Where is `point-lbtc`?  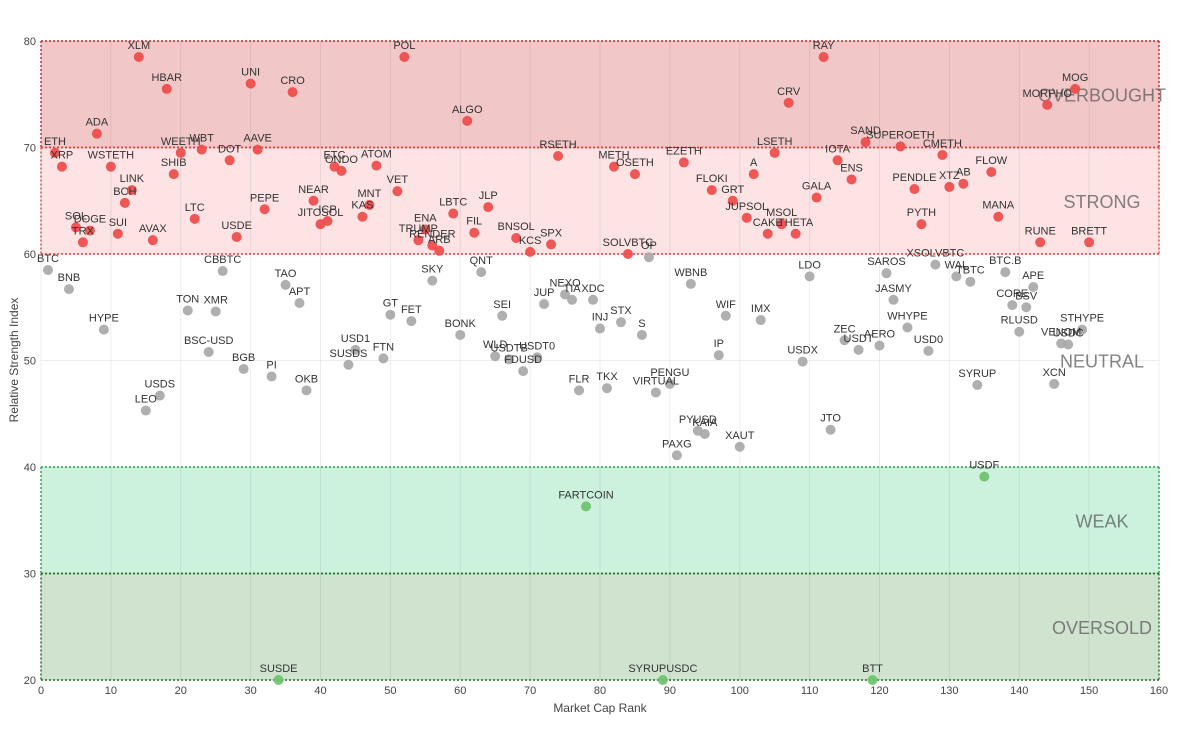 point-lbtc is located at coordinates (453, 213).